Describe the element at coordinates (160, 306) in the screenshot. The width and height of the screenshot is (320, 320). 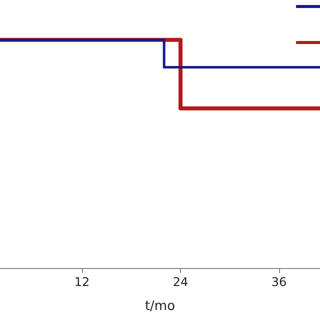
I see `x-axis-title: t/mo` at that location.